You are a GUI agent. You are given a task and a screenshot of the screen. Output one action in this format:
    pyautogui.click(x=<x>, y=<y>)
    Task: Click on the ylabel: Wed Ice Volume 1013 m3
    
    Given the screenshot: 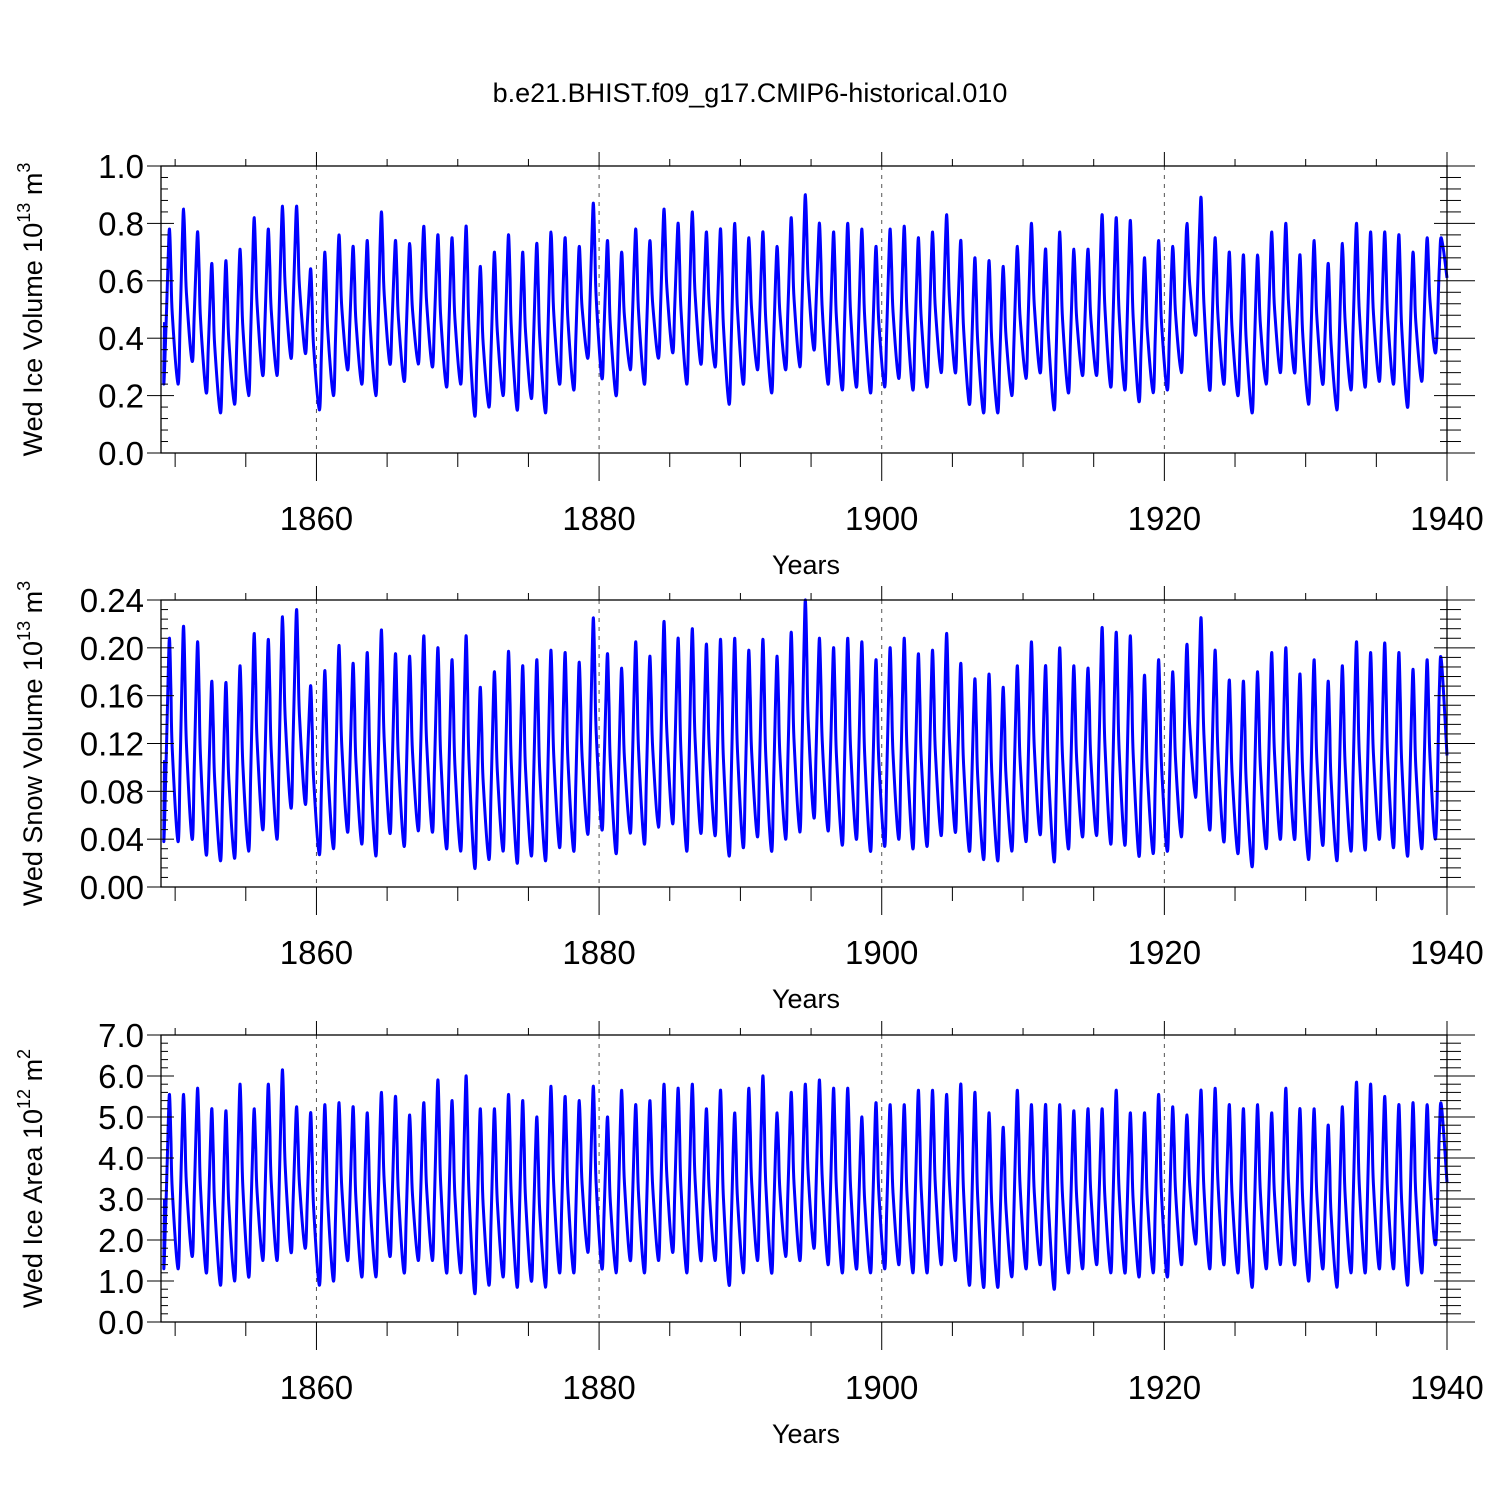 What is the action you would take?
    pyautogui.click(x=31, y=310)
    